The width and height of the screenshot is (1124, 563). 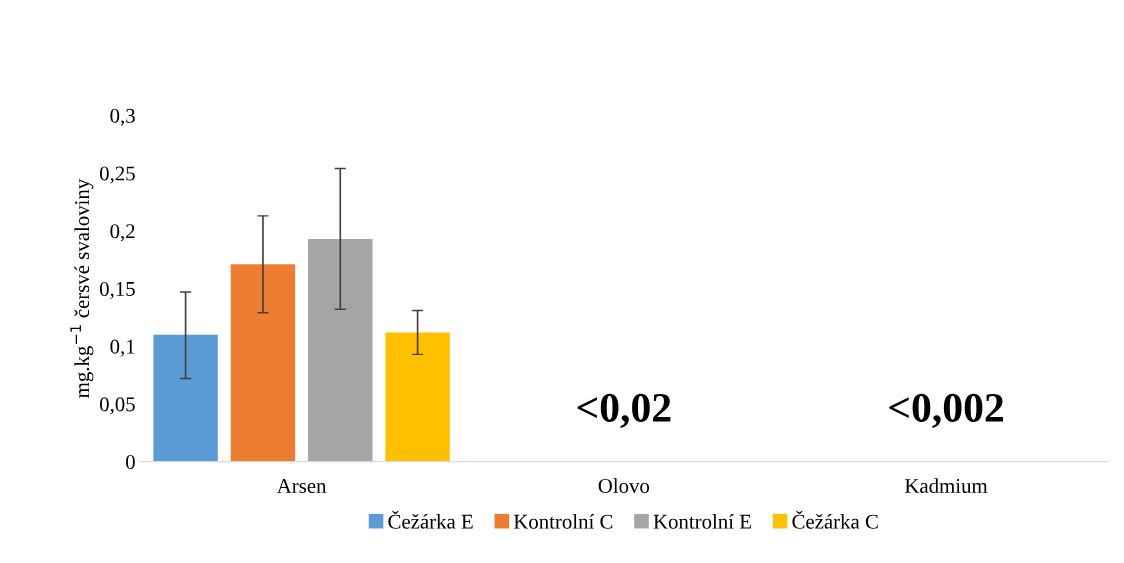 I want to click on y-tick-label: 0,25, so click(x=117, y=175).